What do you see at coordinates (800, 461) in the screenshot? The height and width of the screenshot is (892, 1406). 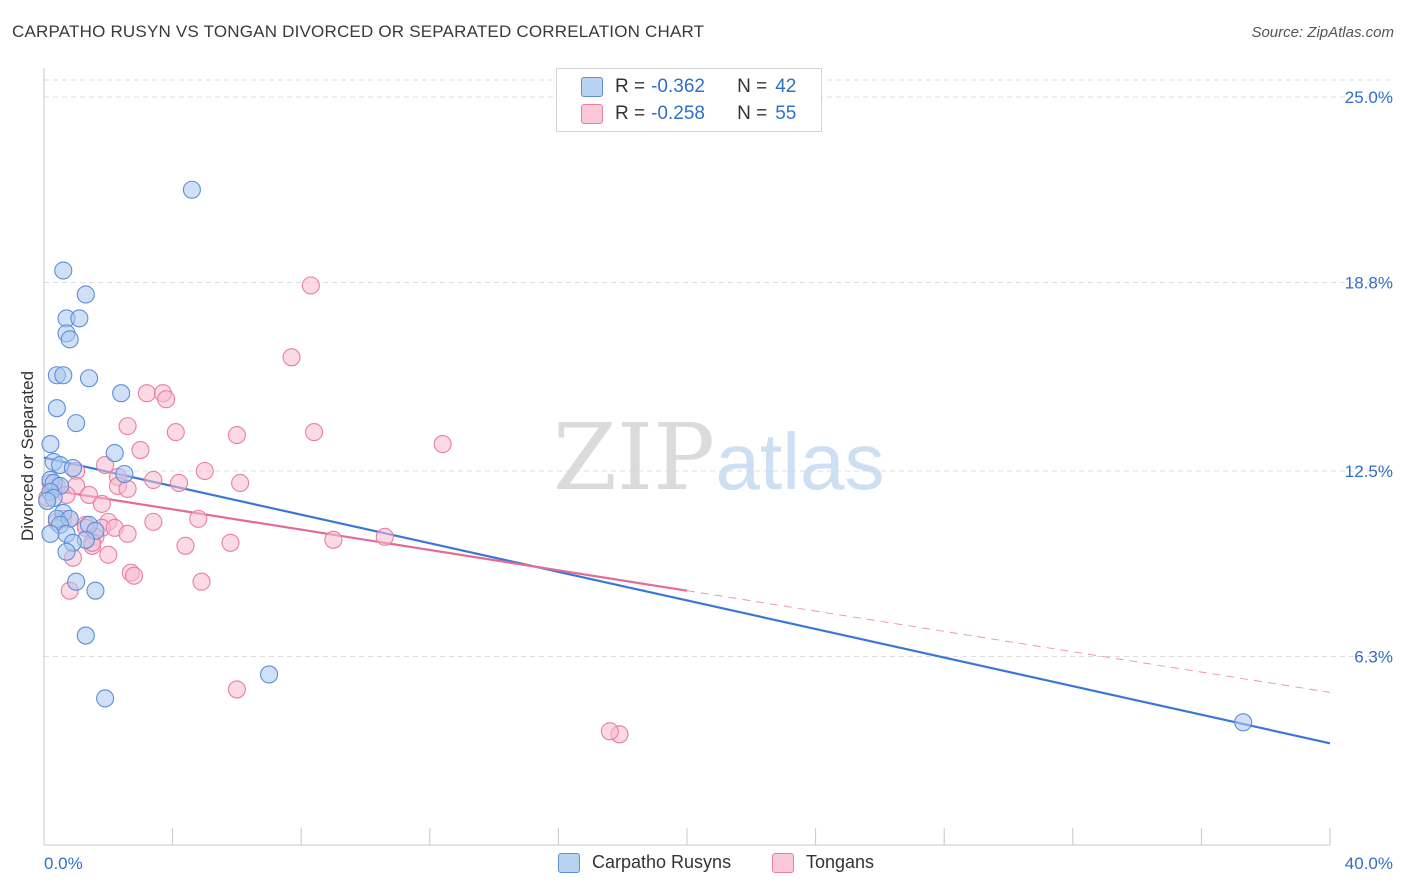 I see `watermark-atlas: atlas` at bounding box center [800, 461].